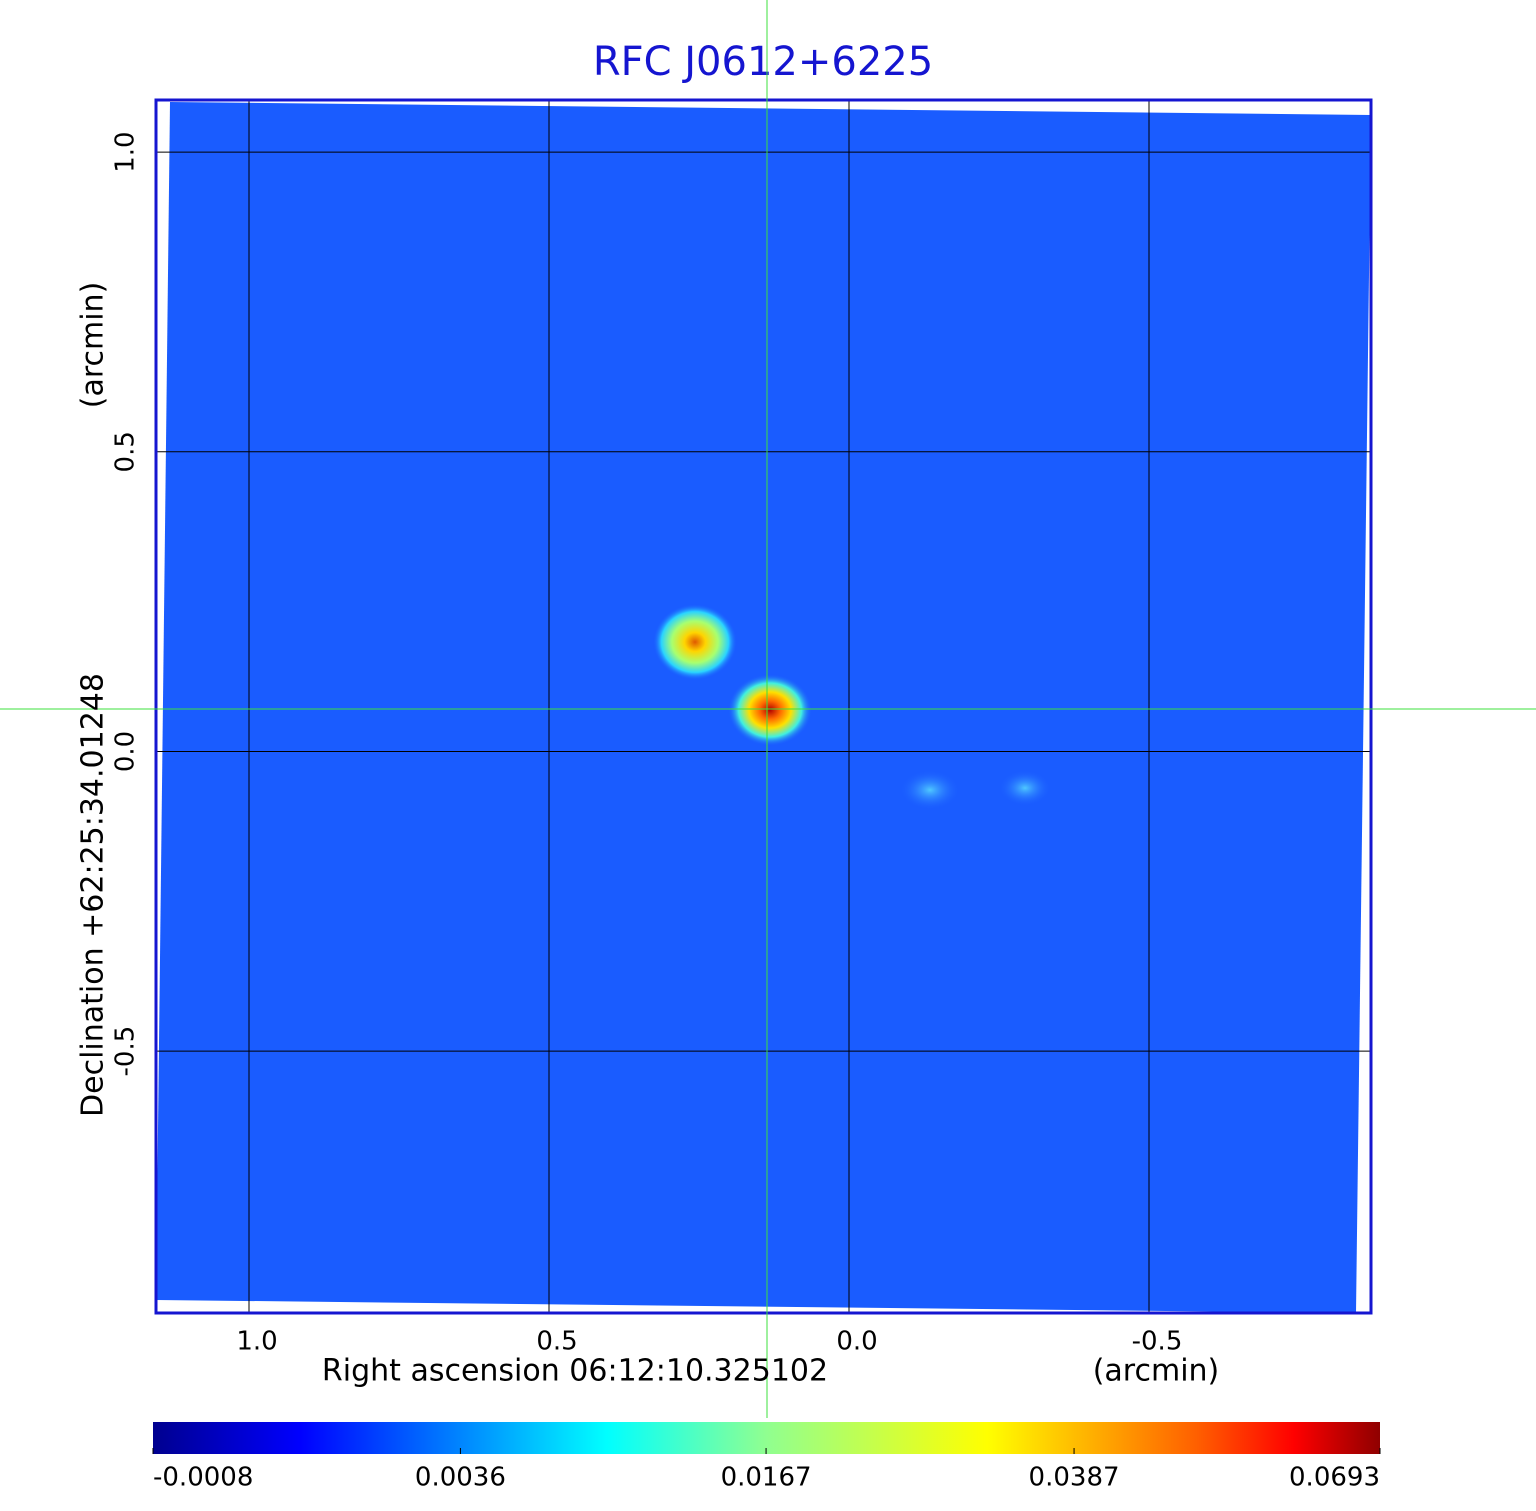 The width and height of the screenshot is (1536, 1511). Describe the element at coordinates (856, 1342) in the screenshot. I see `x-tick-label: 0.0` at that location.